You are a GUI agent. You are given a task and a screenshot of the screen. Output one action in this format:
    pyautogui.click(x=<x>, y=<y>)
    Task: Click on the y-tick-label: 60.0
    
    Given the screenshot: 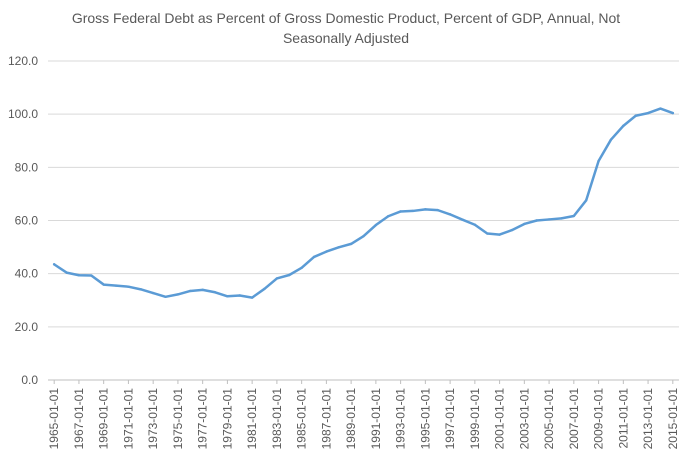 What is the action you would take?
    pyautogui.click(x=27, y=221)
    